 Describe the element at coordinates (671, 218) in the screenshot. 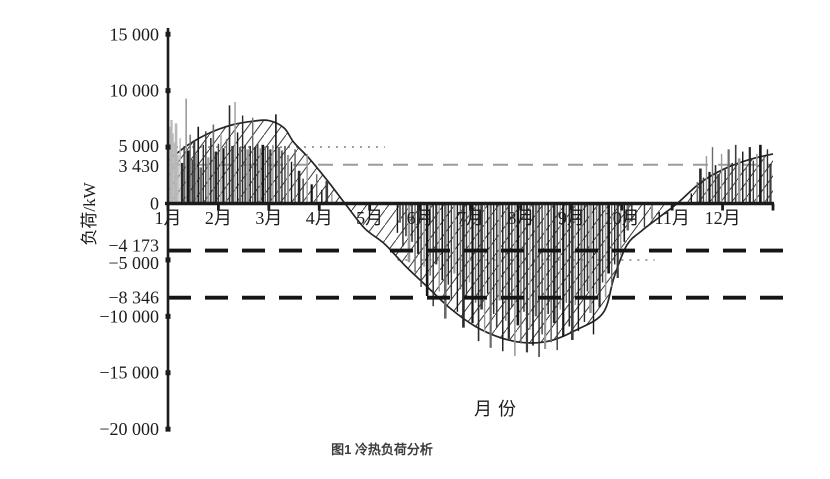

I see `x-tick-label: 11月` at that location.